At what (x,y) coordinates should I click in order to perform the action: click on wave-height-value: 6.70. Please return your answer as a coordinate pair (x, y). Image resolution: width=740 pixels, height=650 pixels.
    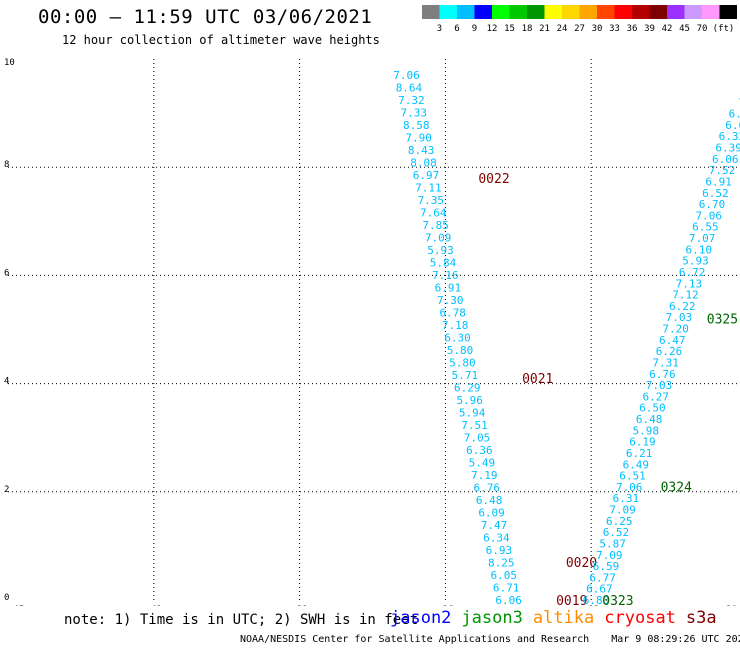
    Looking at the image, I should click on (712, 204).